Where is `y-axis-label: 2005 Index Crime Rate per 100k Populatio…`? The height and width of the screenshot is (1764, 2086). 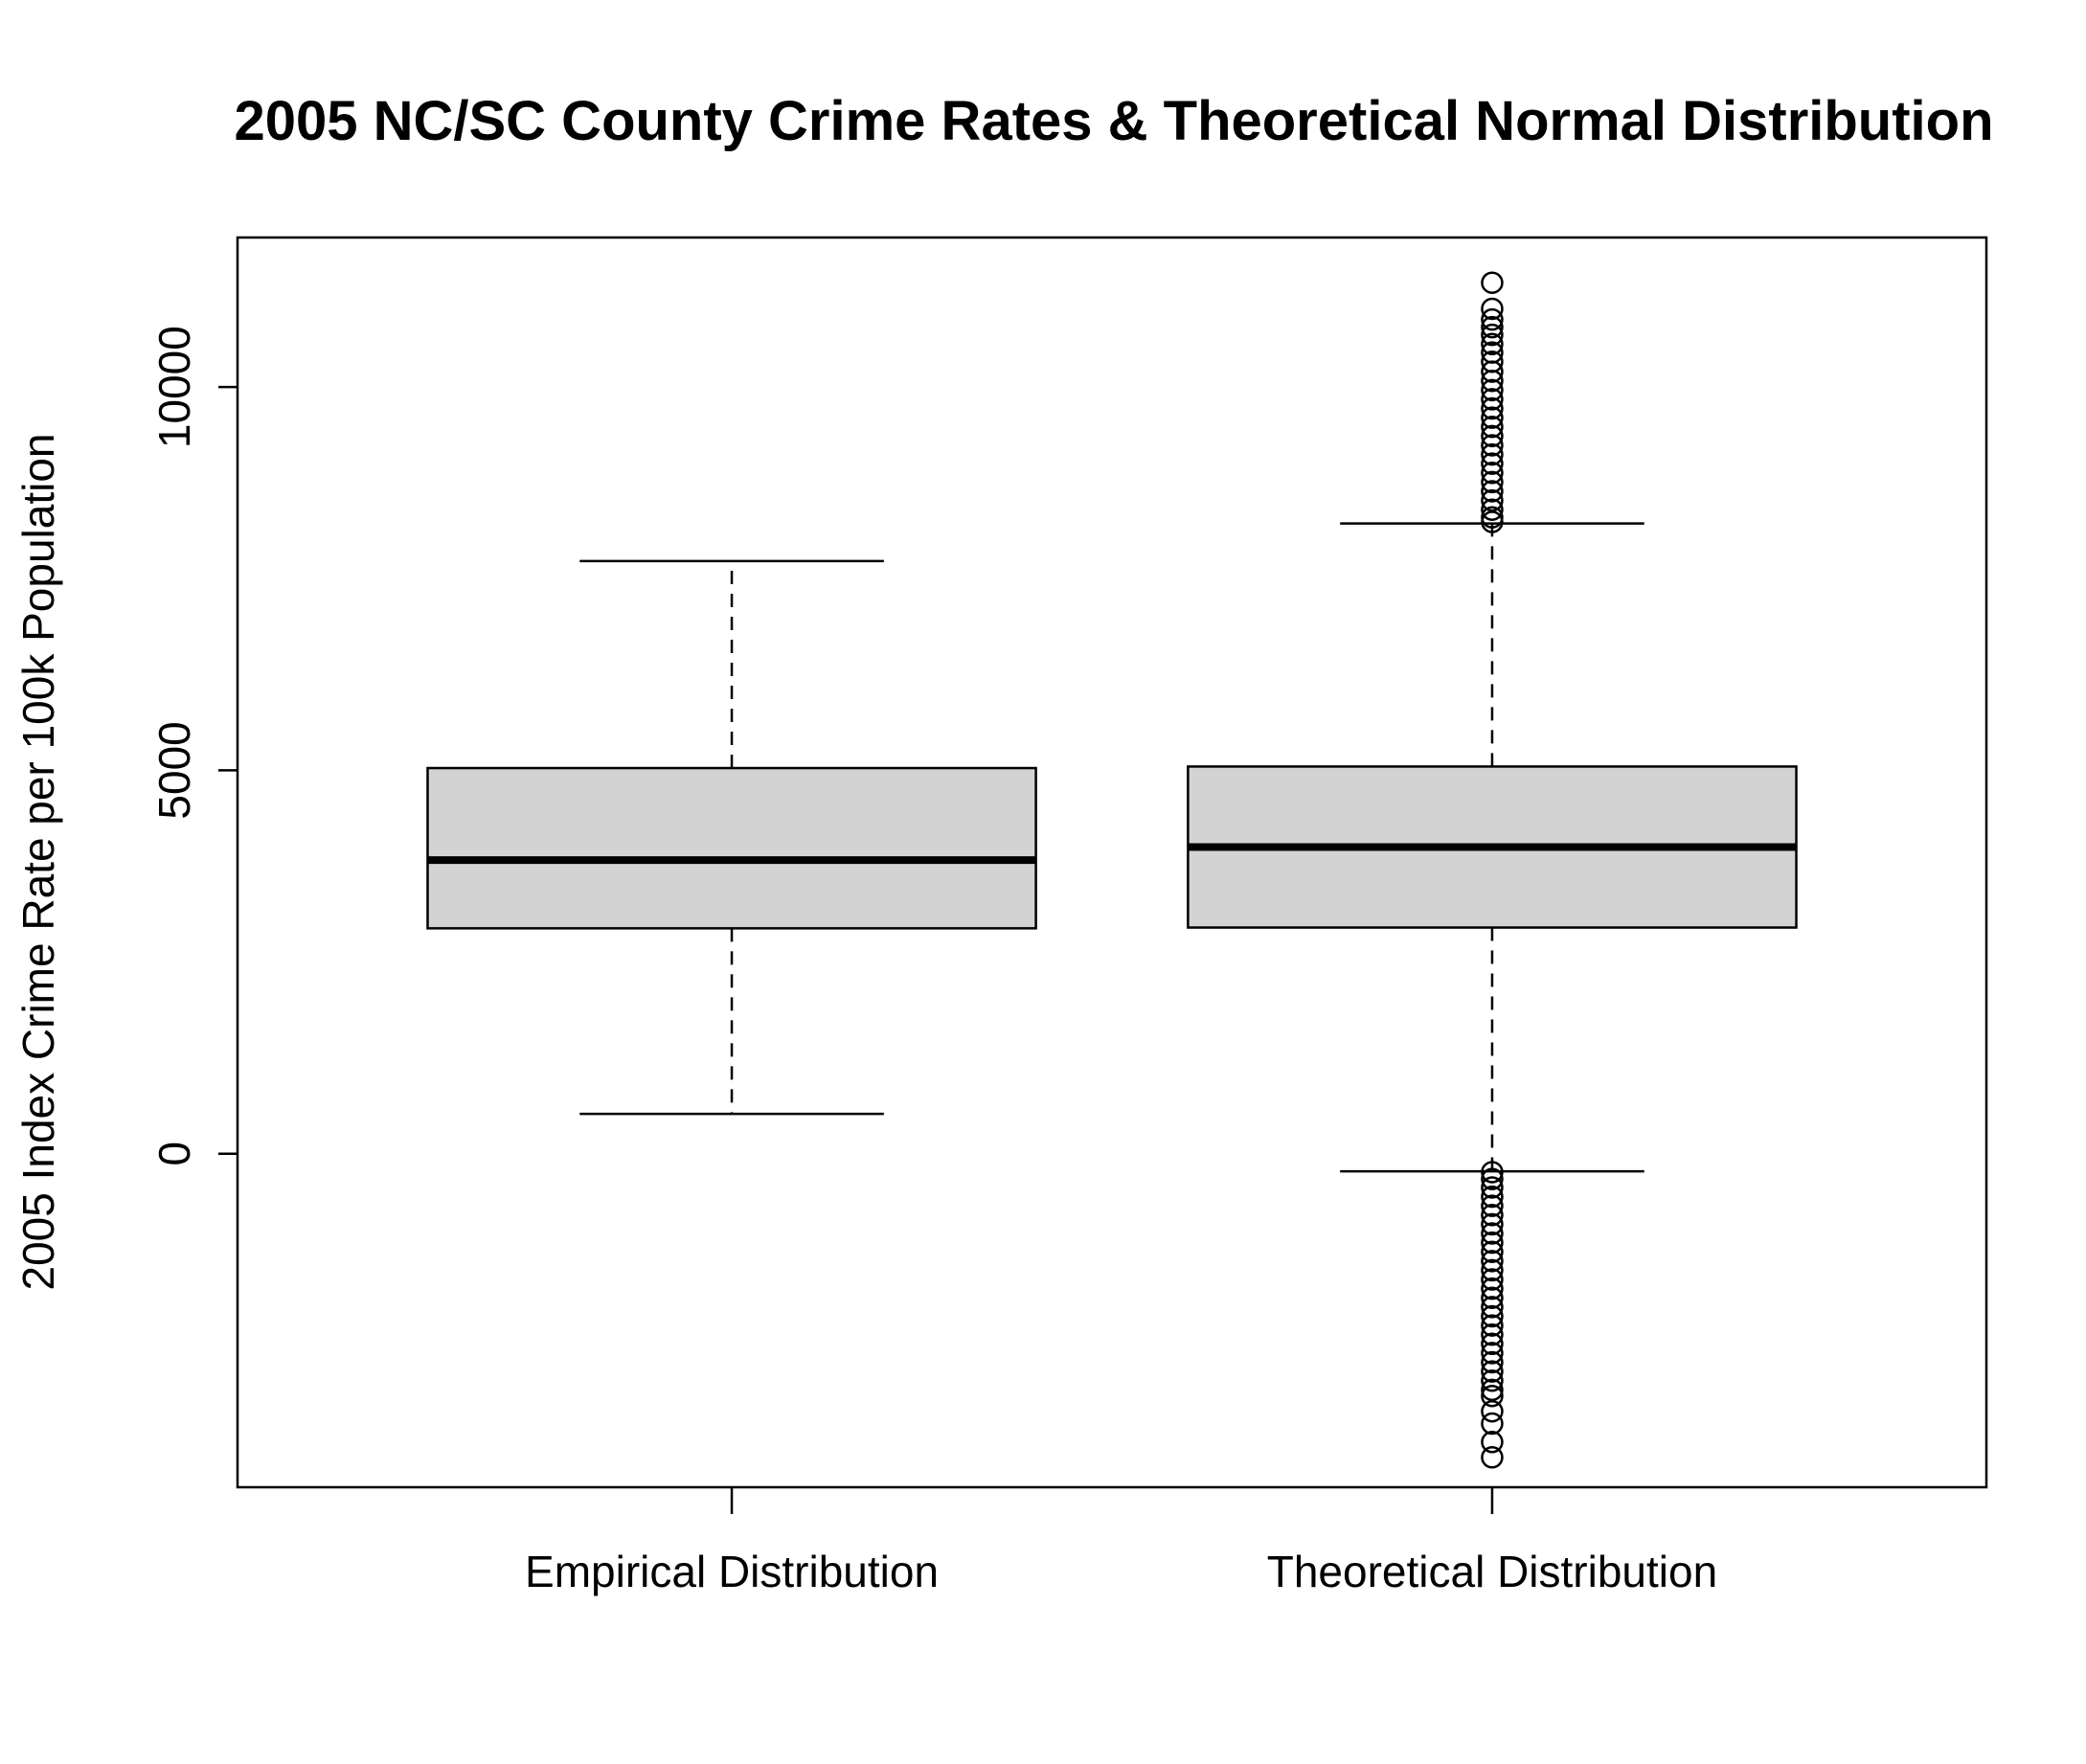 y-axis-label: 2005 Index Crime Rate per 100k Populatio… is located at coordinates (38, 861).